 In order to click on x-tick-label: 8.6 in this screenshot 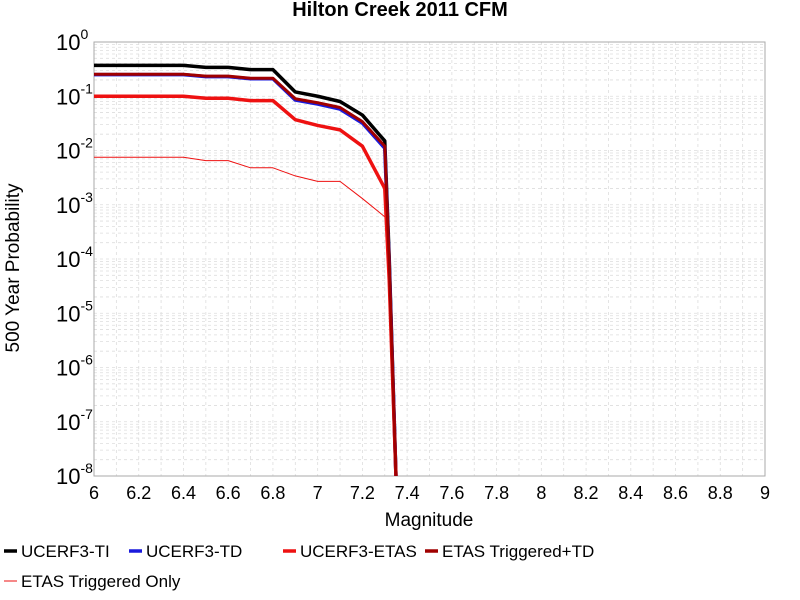, I will do `click(675, 493)`.